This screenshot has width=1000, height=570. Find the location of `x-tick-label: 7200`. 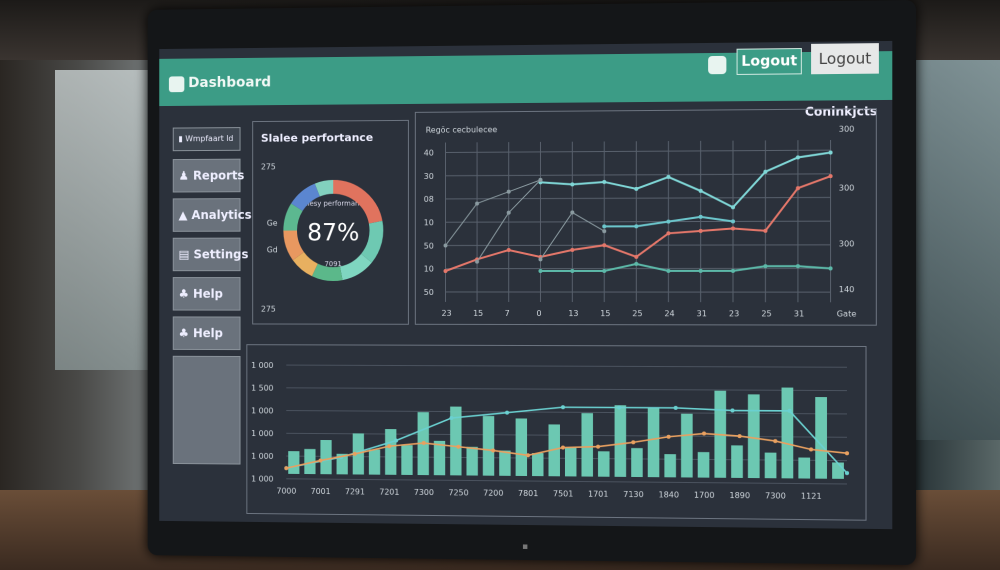

x-tick-label: 7200 is located at coordinates (493, 493).